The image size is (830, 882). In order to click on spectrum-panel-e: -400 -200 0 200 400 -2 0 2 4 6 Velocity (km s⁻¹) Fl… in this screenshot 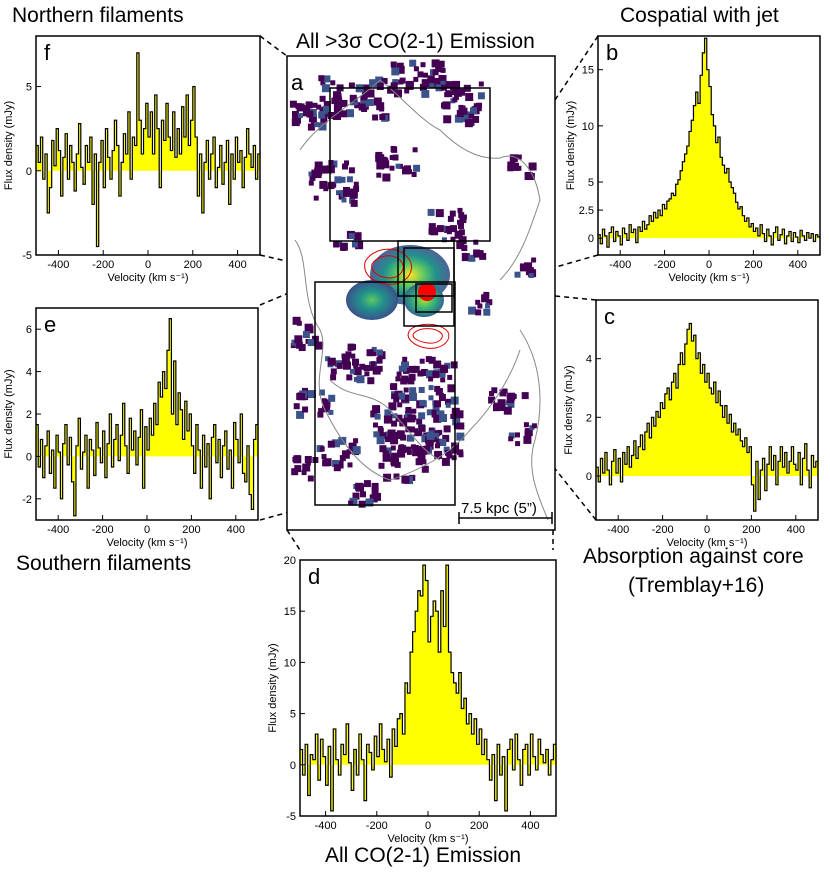, I will do `click(131, 428)`.